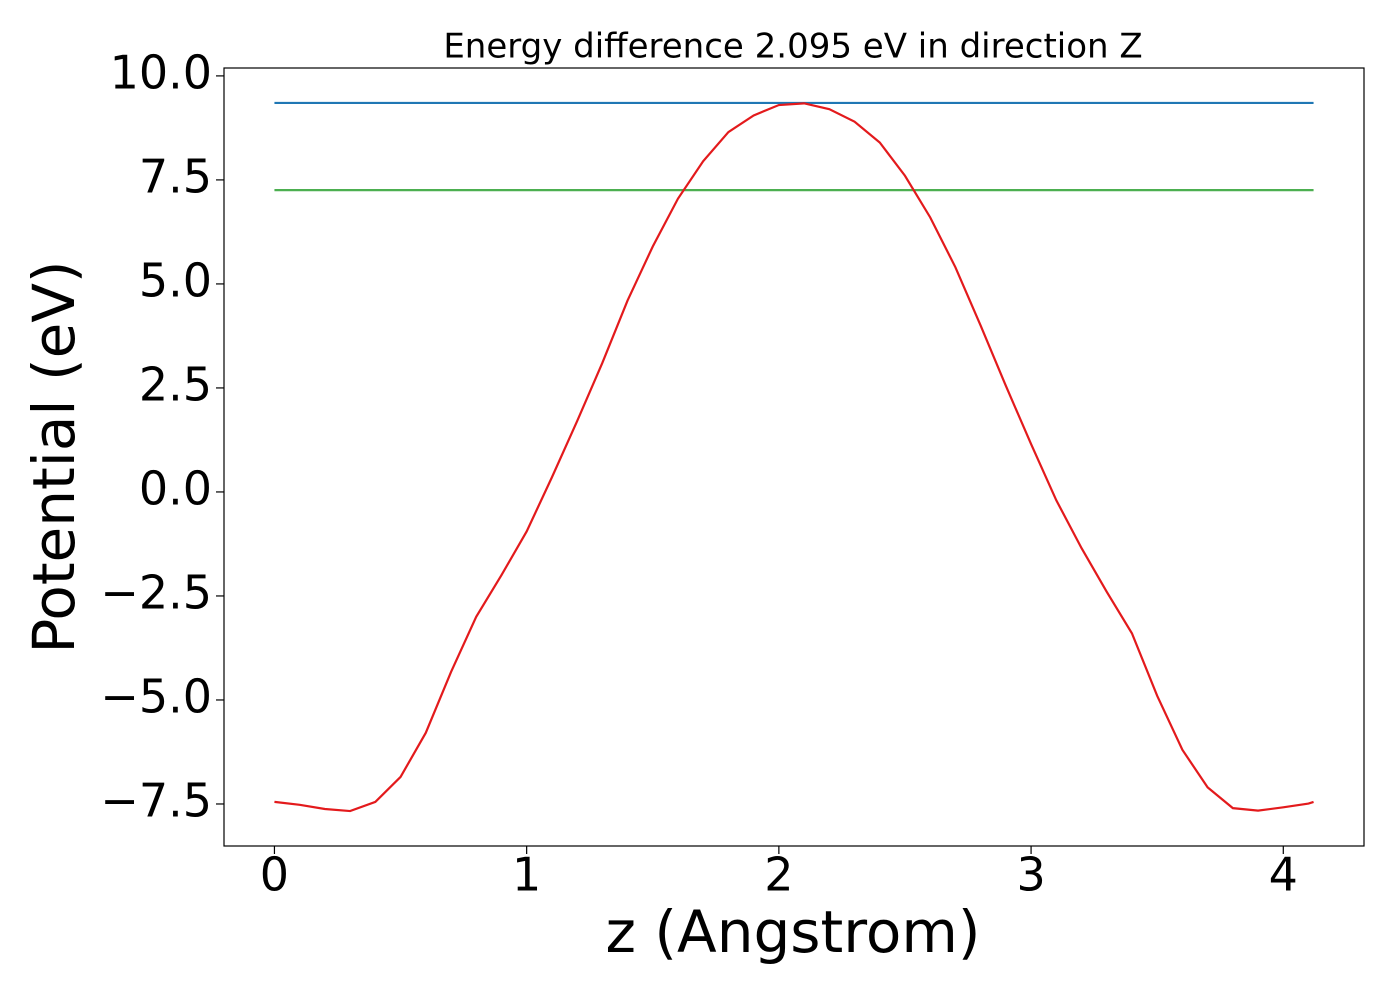 This screenshot has height=1004, width=1400. What do you see at coordinates (274, 875) in the screenshot?
I see `x-tick-label: 0` at bounding box center [274, 875].